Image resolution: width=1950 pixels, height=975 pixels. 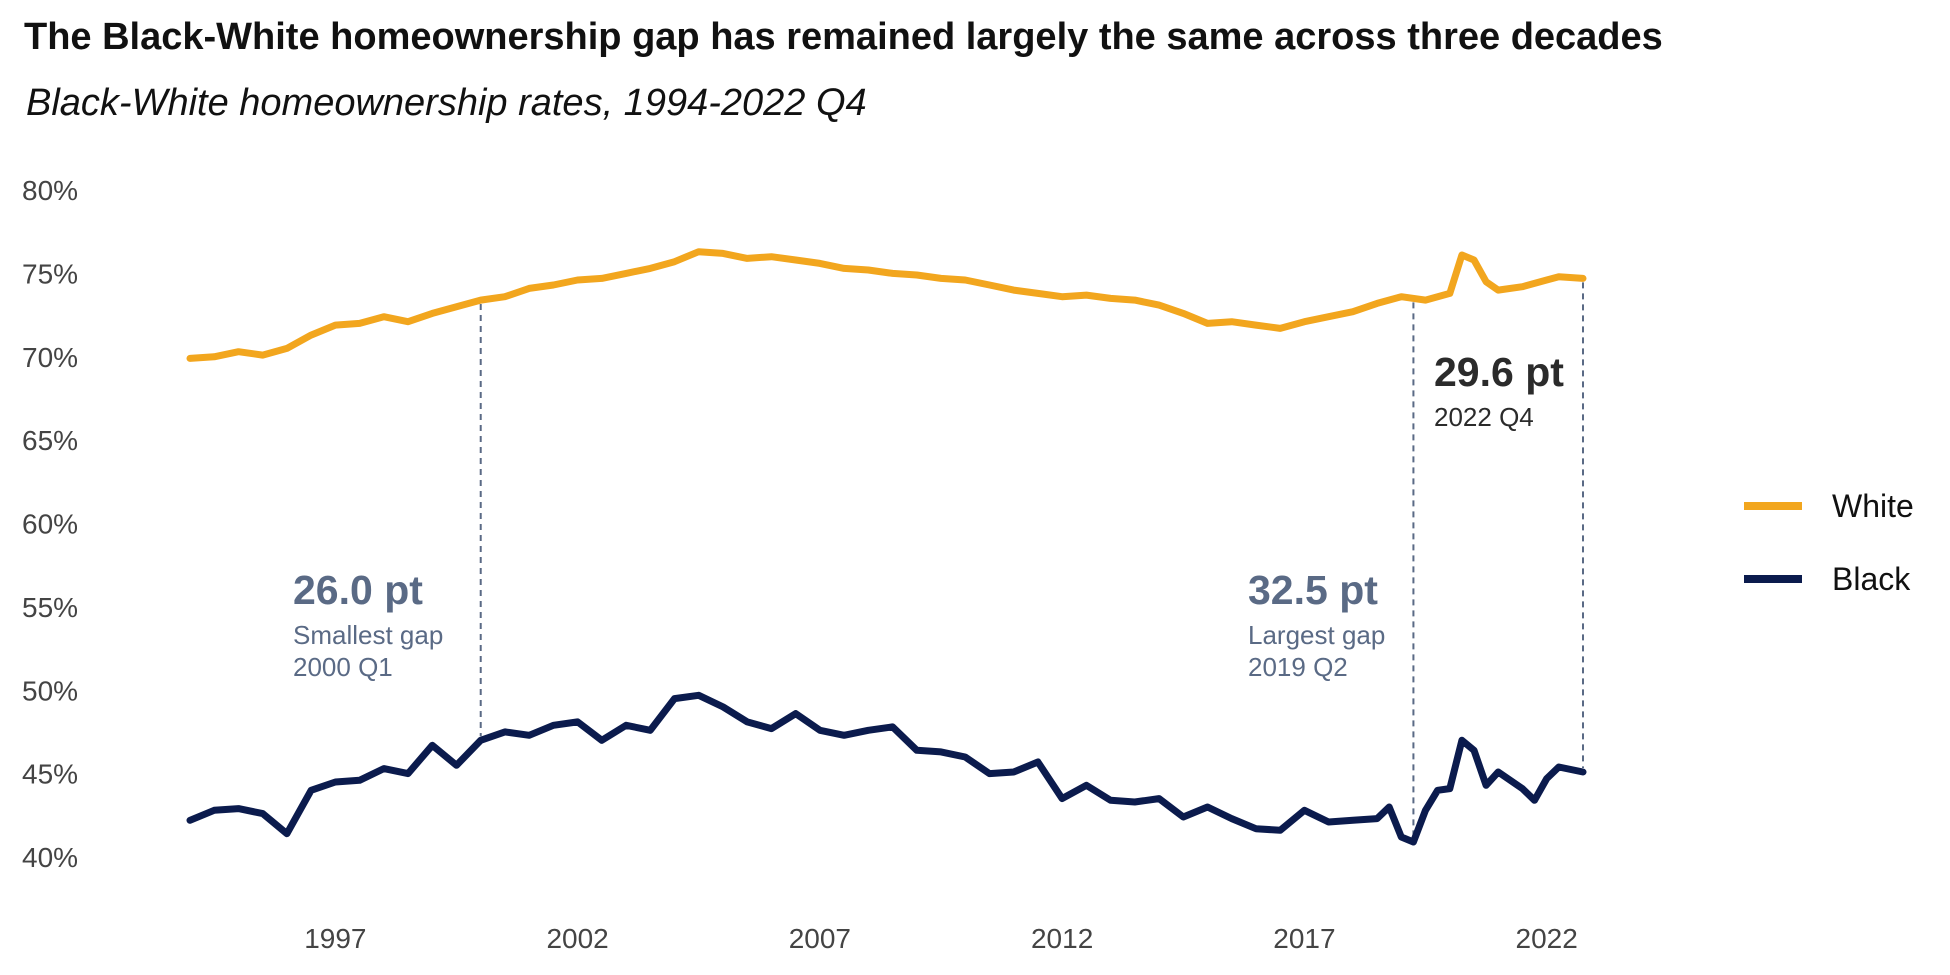 I want to click on annotation-label-latest: 2022 Q4, so click(x=1484, y=417).